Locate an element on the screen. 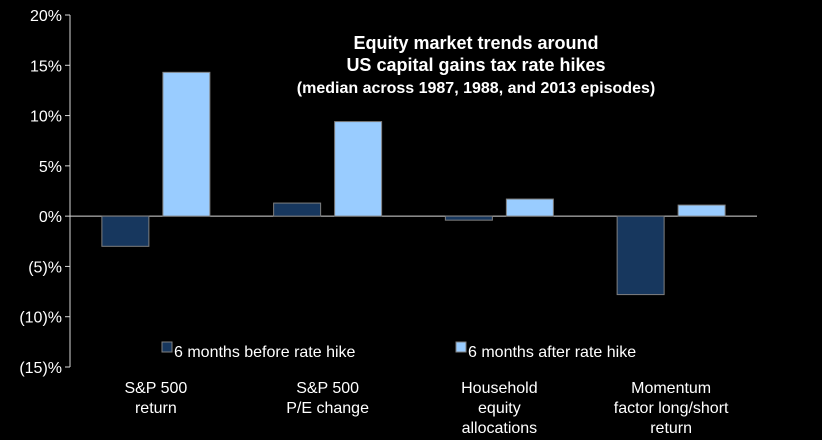 Image resolution: width=822 pixels, height=440 pixels. y-tick-label: 20% is located at coordinates (46, 16).